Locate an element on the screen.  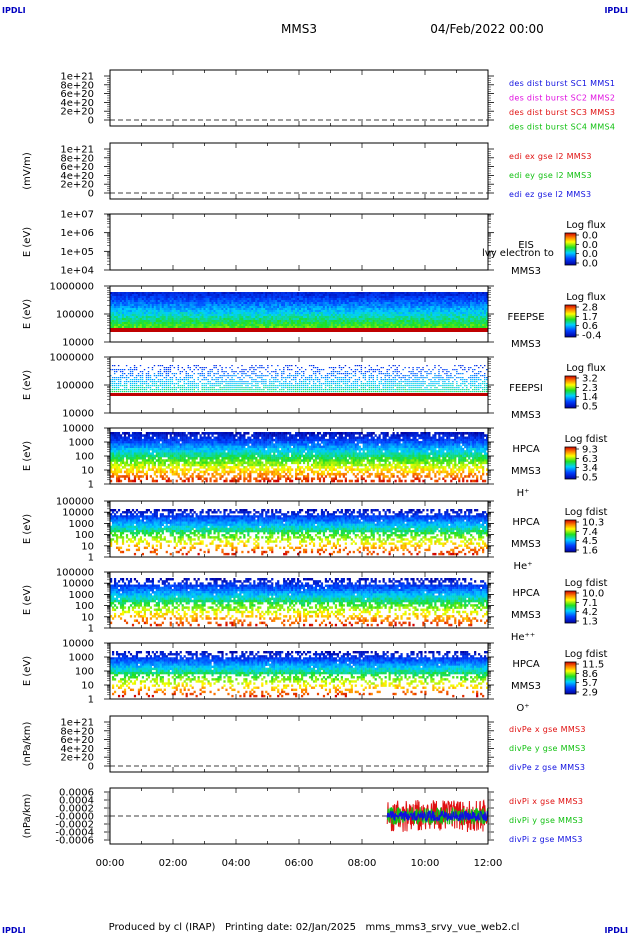
y-tick-label: 10000 is located at coordinates (78, 343).